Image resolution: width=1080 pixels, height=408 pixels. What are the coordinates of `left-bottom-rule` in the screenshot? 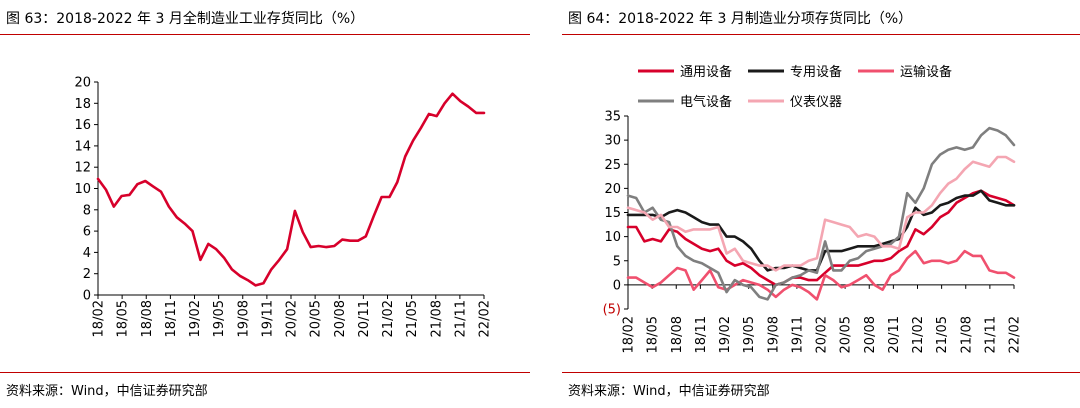 It's located at (265, 372).